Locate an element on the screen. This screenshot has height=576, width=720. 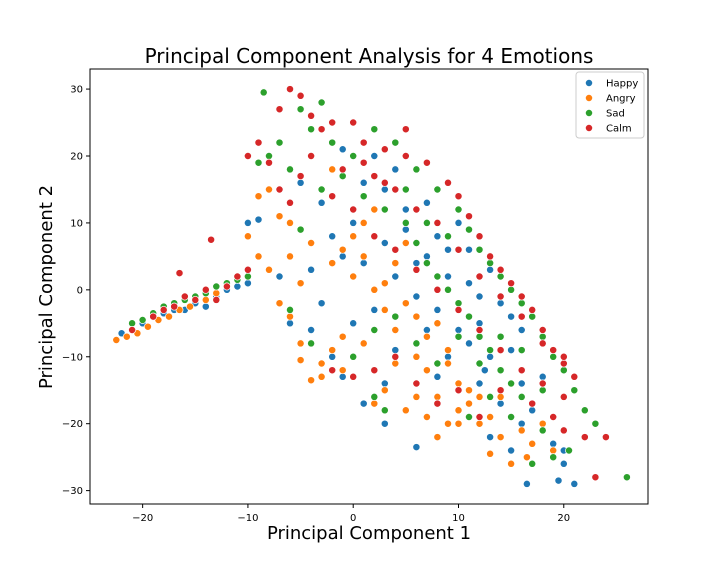
y-tick-label: 30 is located at coordinates (76, 90).